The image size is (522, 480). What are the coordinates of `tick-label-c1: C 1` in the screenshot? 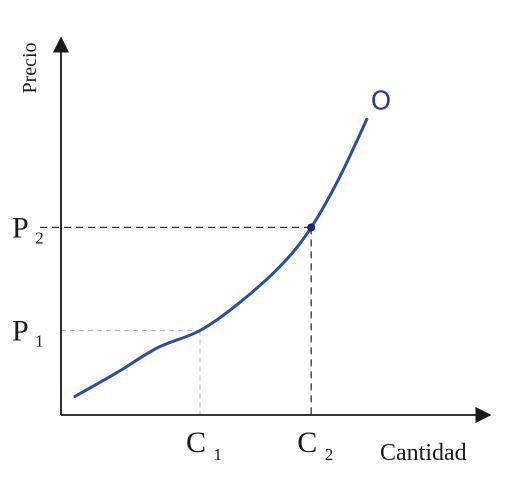 It's located at (204, 445).